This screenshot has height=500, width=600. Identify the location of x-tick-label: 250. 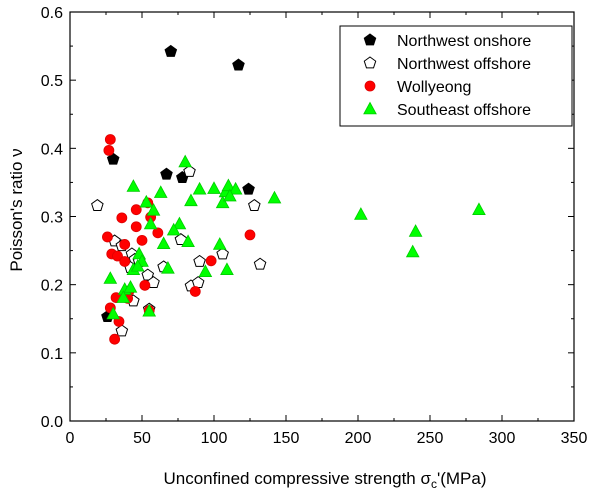
(430, 438).